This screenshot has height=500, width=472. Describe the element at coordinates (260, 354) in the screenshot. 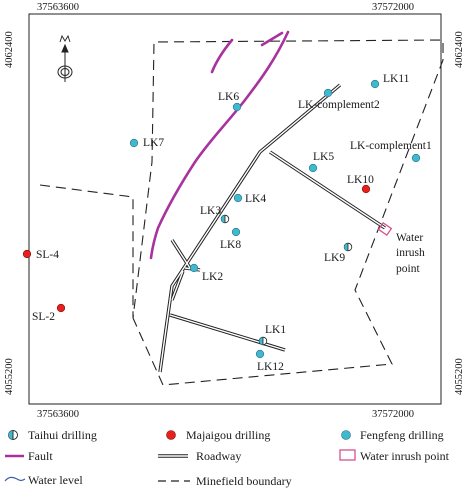

I see `drill-lk12` at that location.